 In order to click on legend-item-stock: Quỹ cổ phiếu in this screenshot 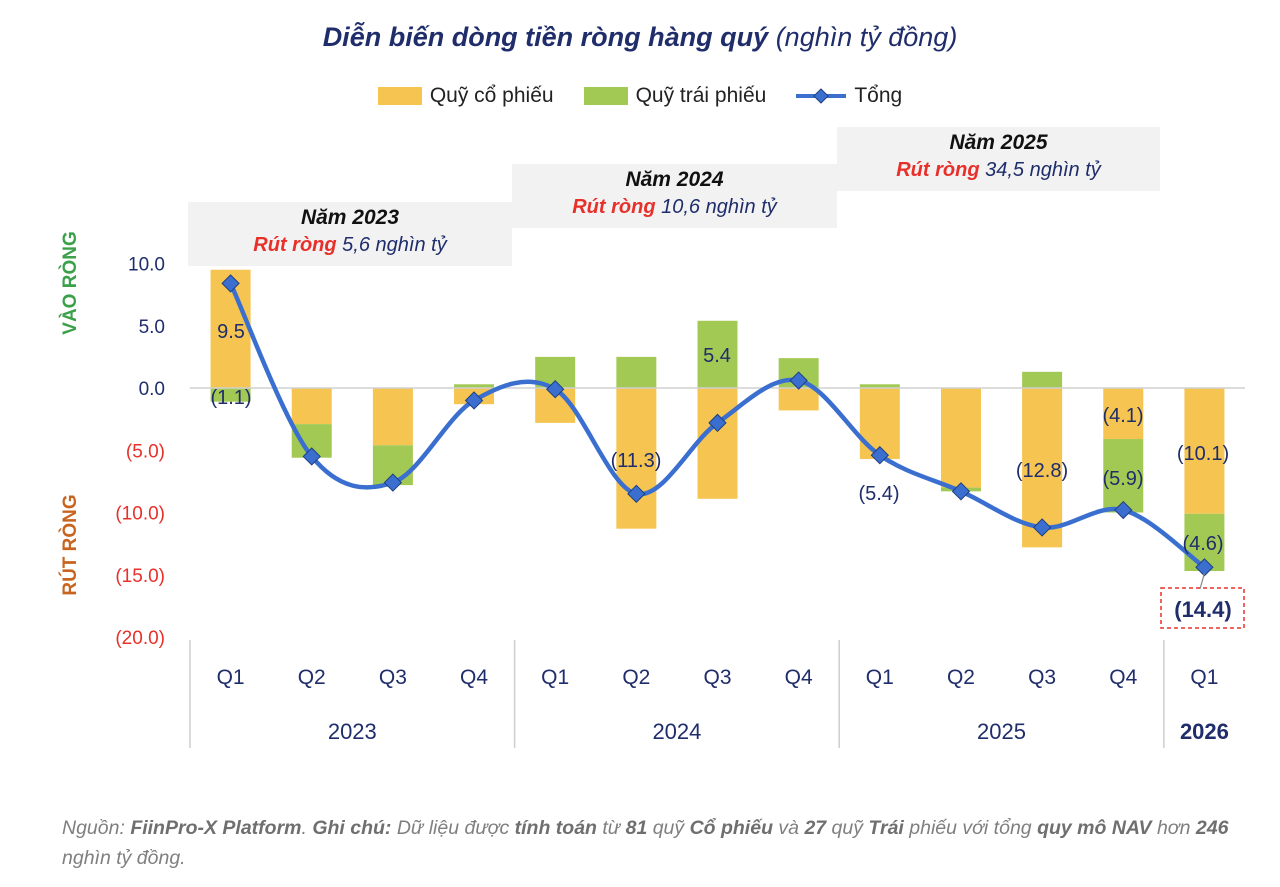, I will do `click(465, 96)`.